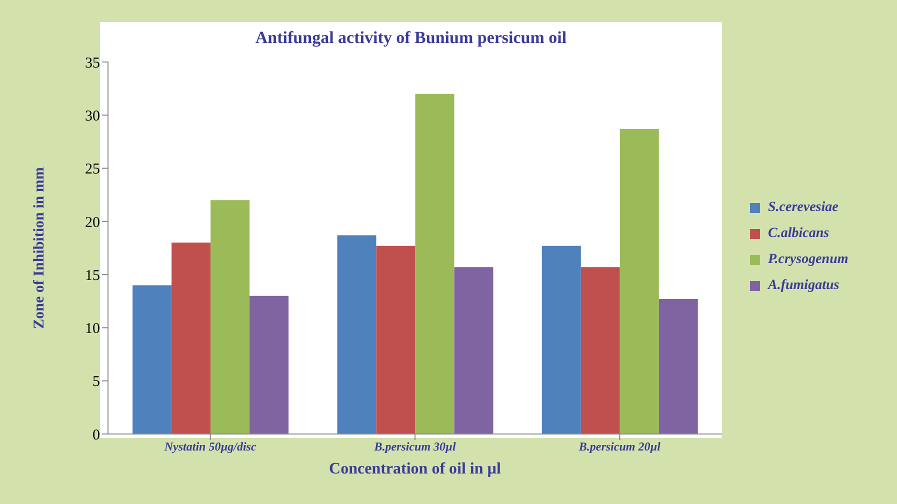  I want to click on y-tick-label: 20, so click(92, 222).